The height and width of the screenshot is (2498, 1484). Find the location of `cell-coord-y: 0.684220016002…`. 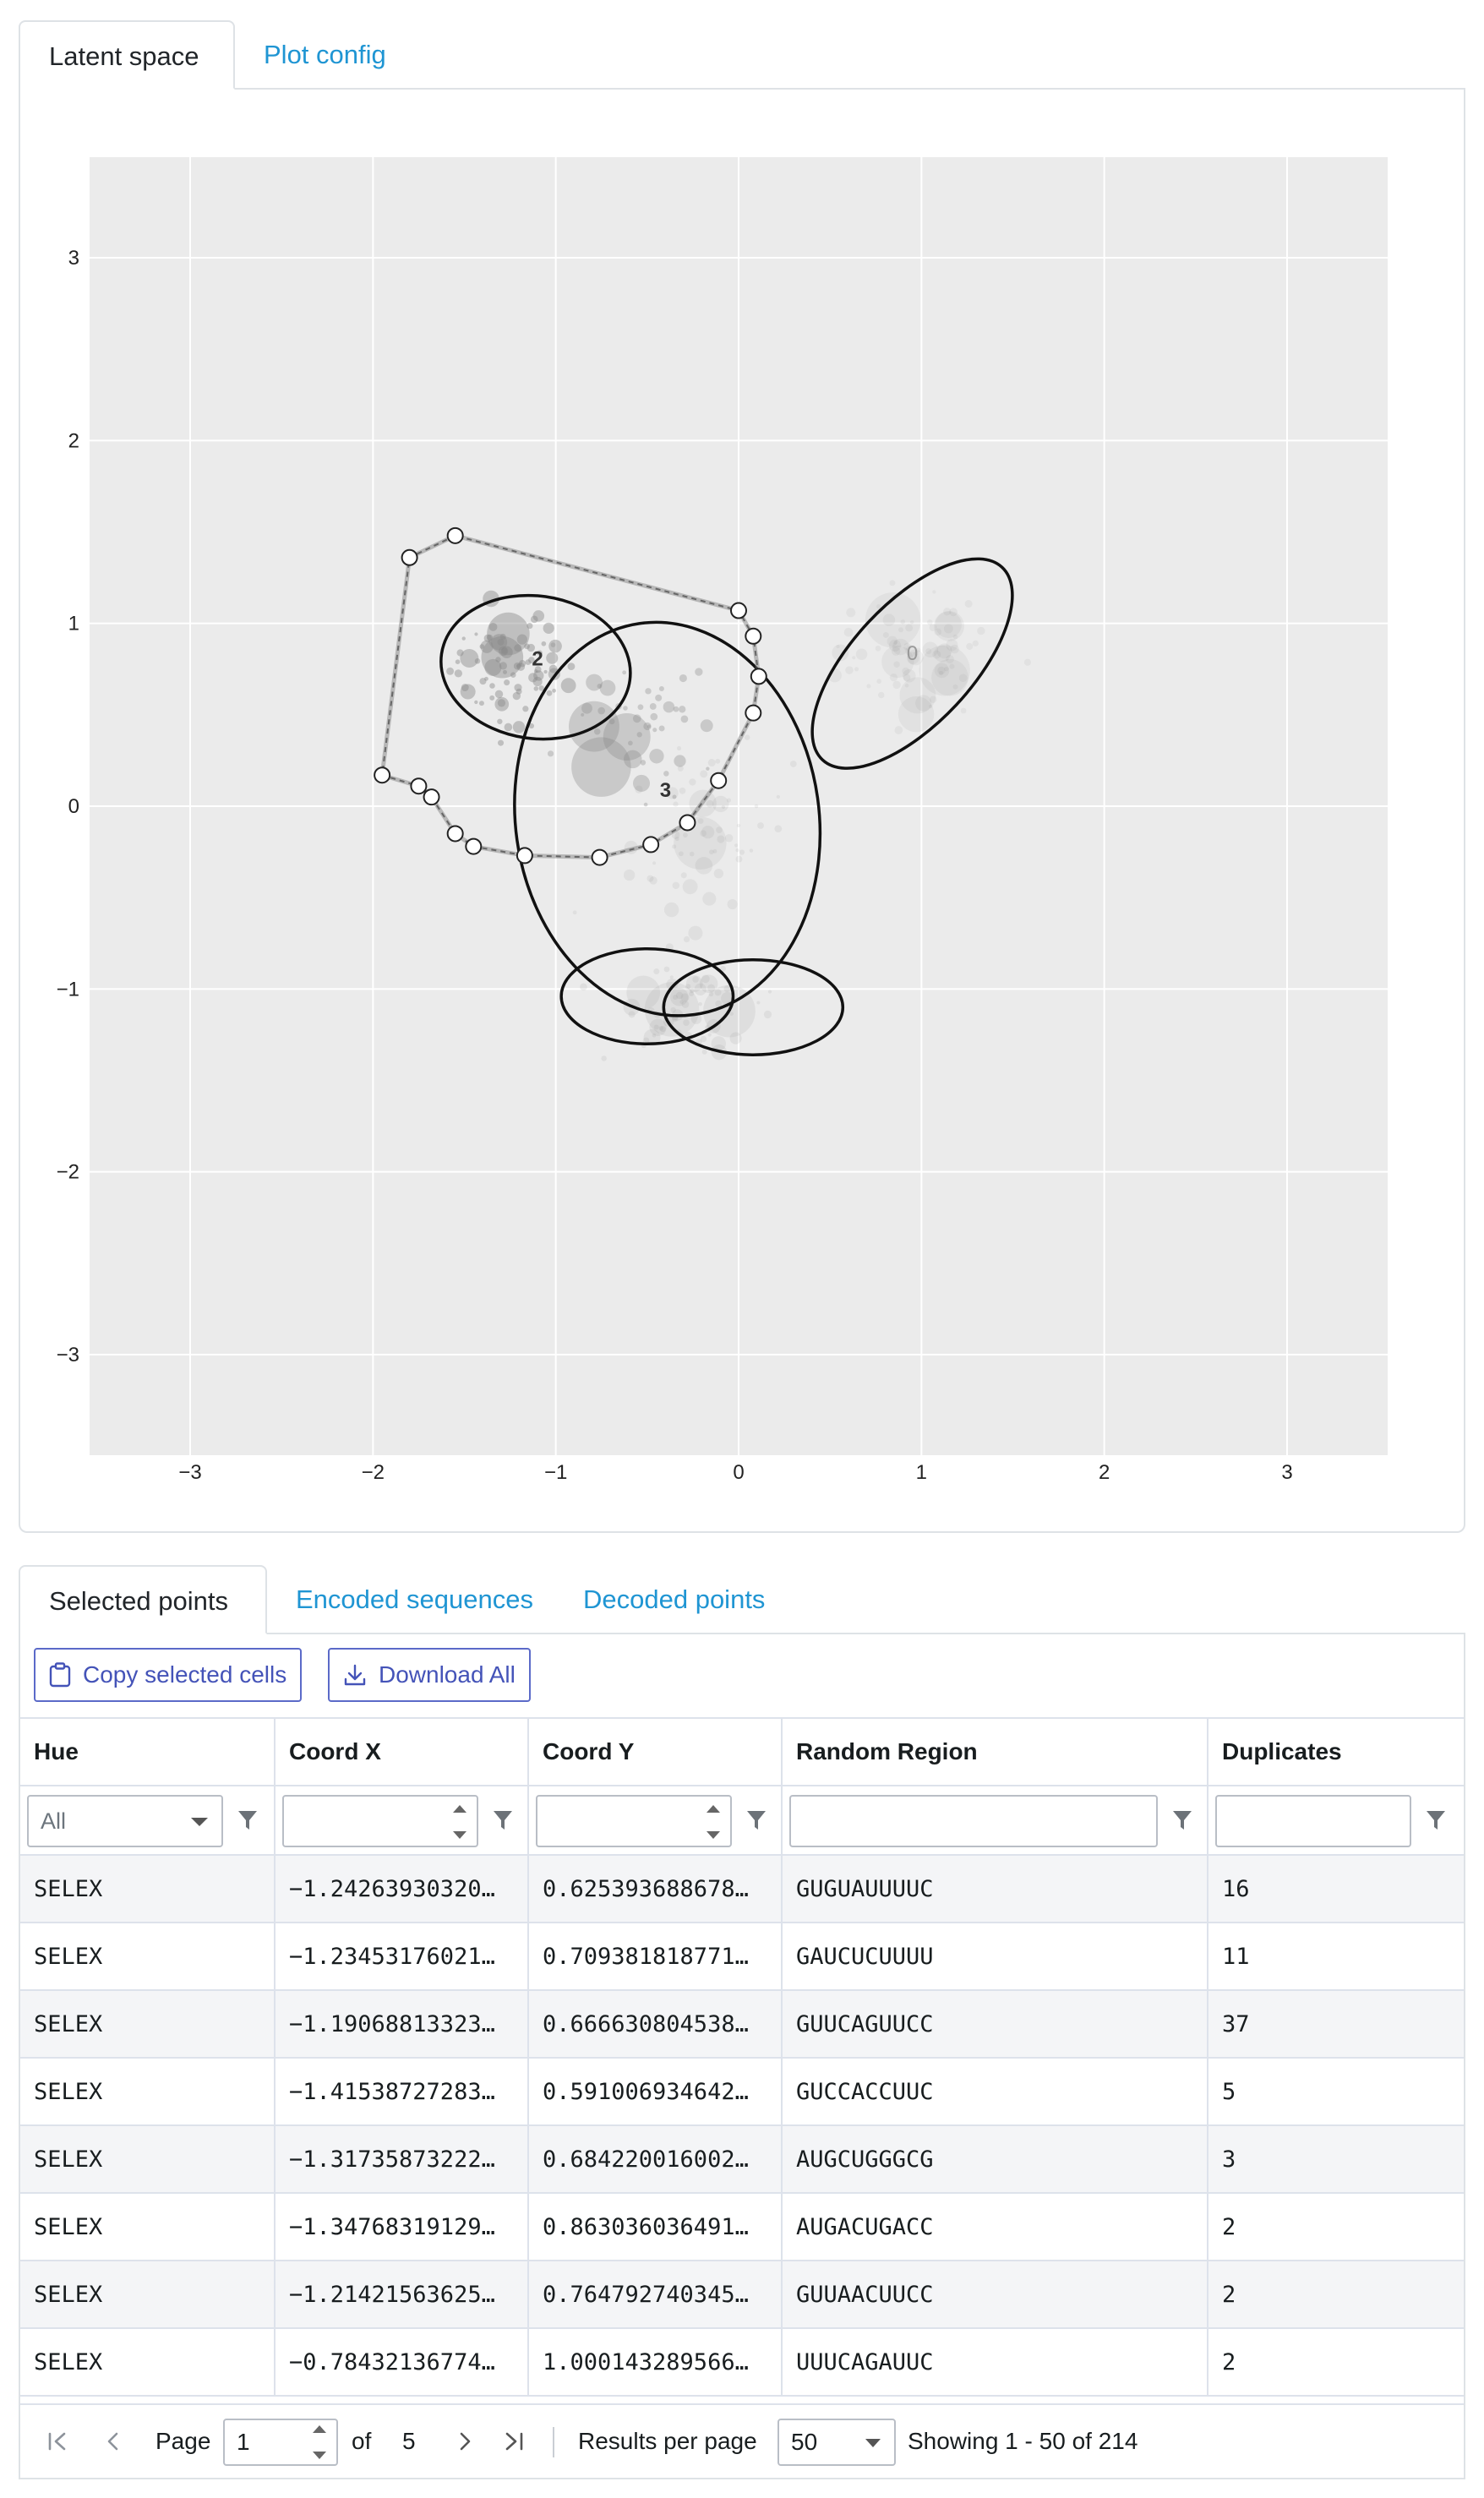

cell-coord-y: 0.684220016002… is located at coordinates (656, 2159).